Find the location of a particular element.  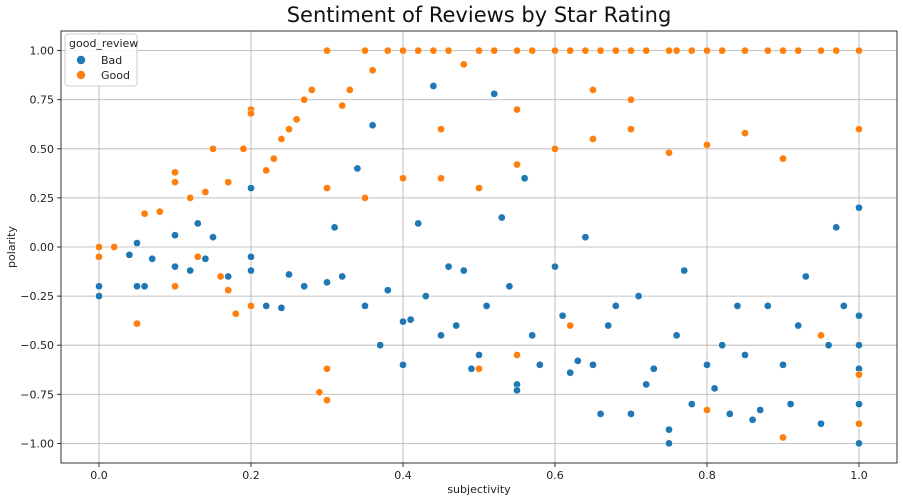

legend-marker-good is located at coordinates (81, 75).